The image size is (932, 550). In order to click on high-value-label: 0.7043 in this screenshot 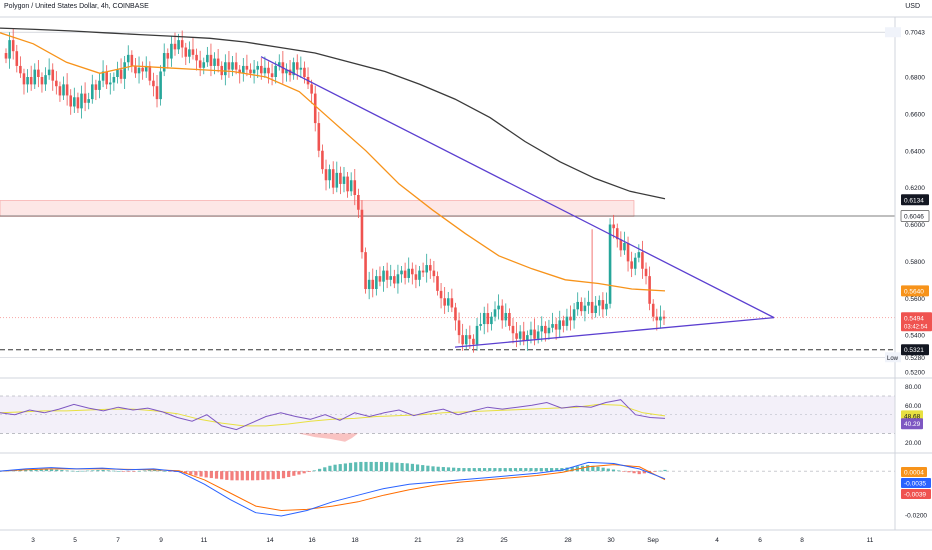, I will do `click(915, 33)`.